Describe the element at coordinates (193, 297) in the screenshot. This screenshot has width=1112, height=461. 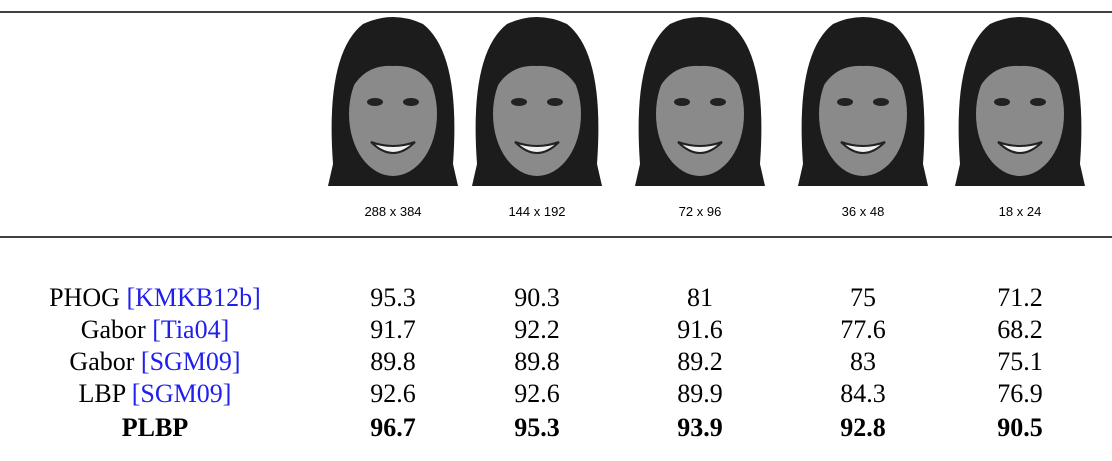
I see `citation: [KMKB12b]` at that location.